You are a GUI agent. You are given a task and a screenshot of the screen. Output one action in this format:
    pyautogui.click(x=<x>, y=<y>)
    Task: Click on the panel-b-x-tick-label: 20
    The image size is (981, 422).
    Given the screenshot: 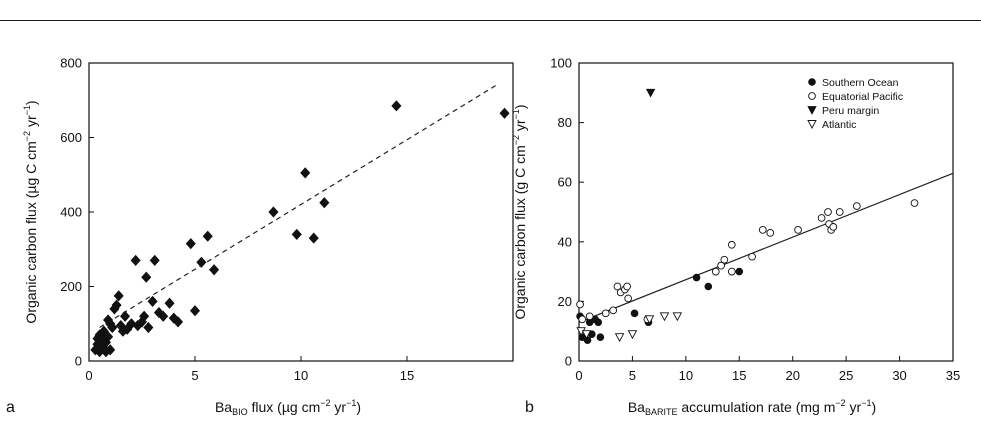 What is the action you would take?
    pyautogui.click(x=792, y=375)
    